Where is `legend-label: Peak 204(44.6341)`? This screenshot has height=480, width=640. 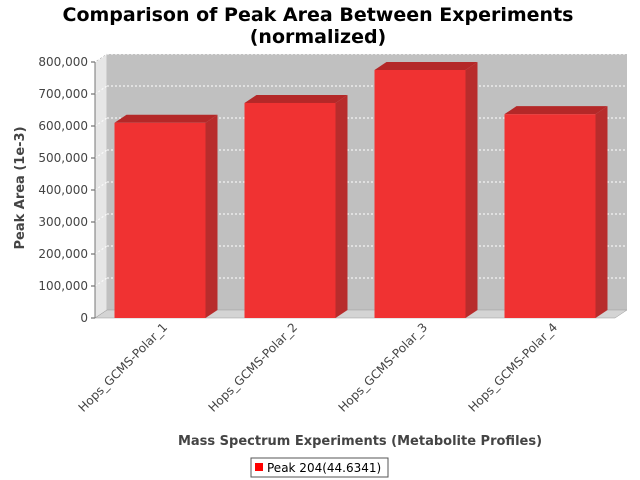
legend-label: Peak 204(44.6341) is located at coordinates (324, 468).